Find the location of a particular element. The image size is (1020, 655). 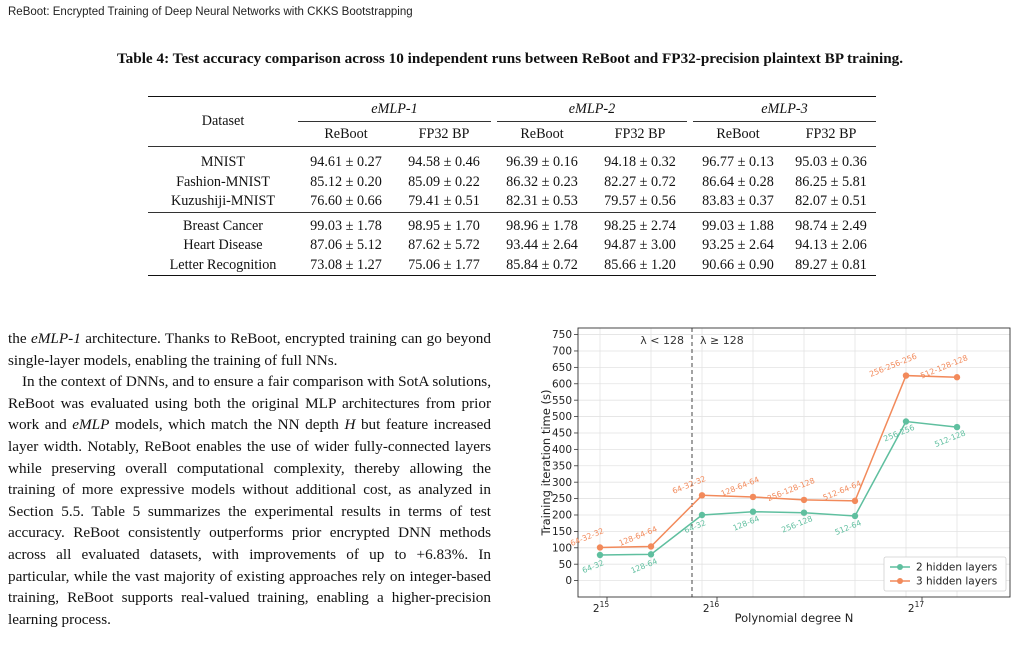

value-cell: 96.77 ± 0.13 is located at coordinates (738, 162).